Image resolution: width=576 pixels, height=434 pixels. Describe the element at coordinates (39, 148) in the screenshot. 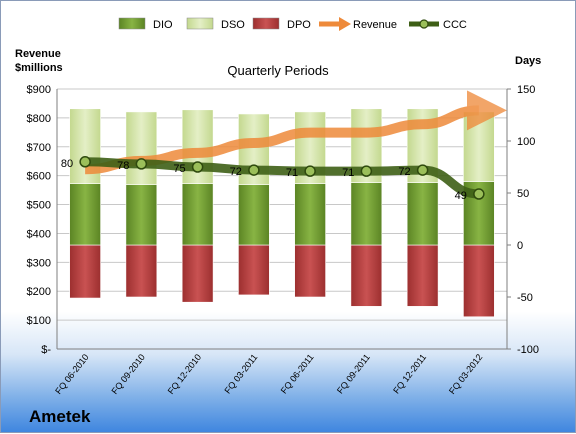

I see `y-left-tick-label: $700` at that location.